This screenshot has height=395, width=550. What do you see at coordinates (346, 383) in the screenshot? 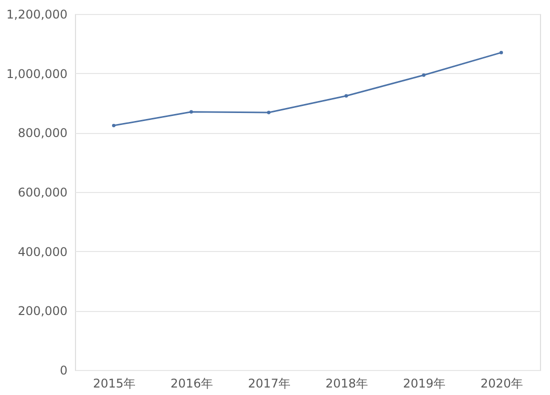
I see `x-tick-label: 2018年` at bounding box center [346, 383].